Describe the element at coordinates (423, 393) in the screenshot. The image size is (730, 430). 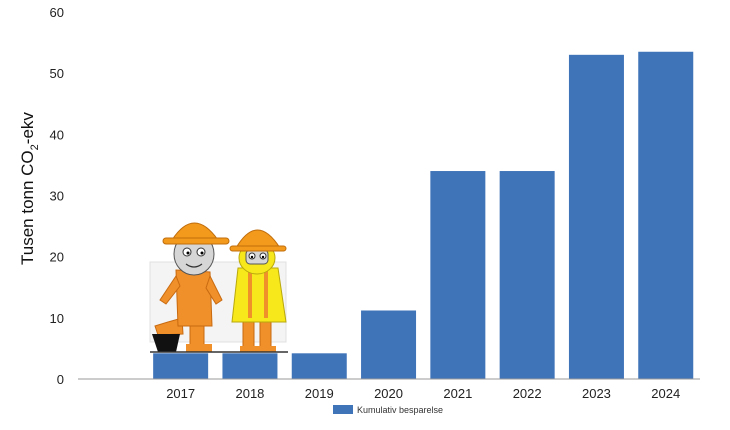
I see `x-axis-ticks: 2017 2018 2019 2020 2021 2022 2023 2024` at that location.